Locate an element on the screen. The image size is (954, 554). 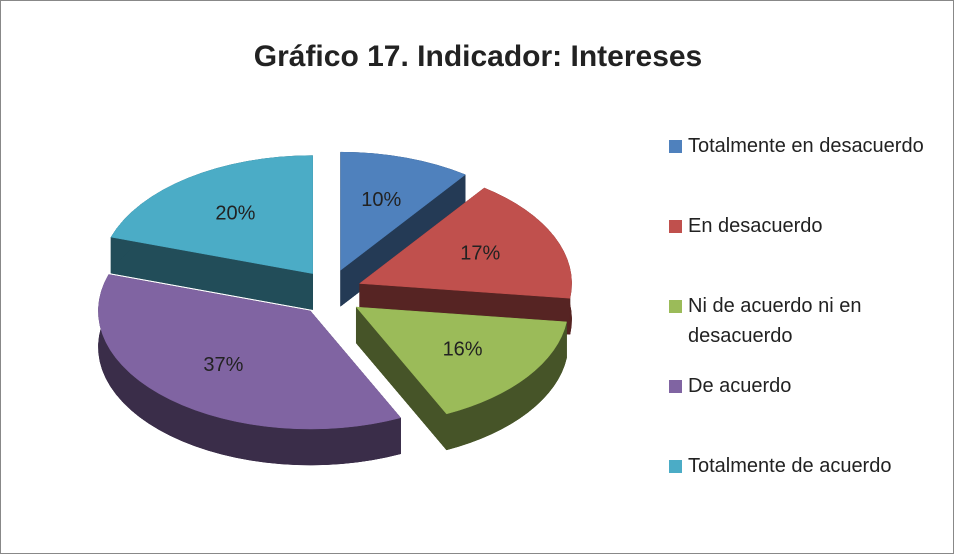
legend-label: Ni de acuerdo ni en desacuerdo is located at coordinates (775, 321).